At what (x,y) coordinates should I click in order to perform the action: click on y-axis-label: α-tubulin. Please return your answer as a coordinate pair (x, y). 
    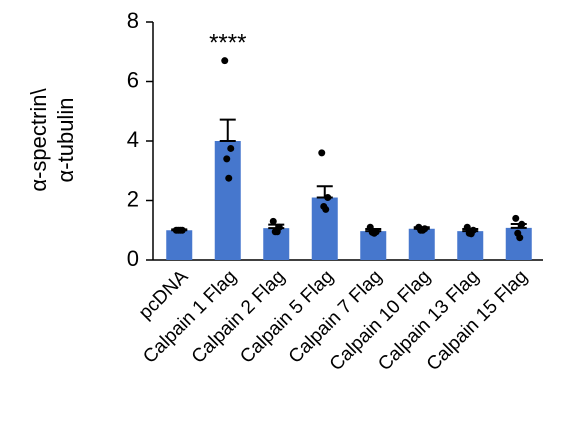
    Looking at the image, I should click on (65, 140).